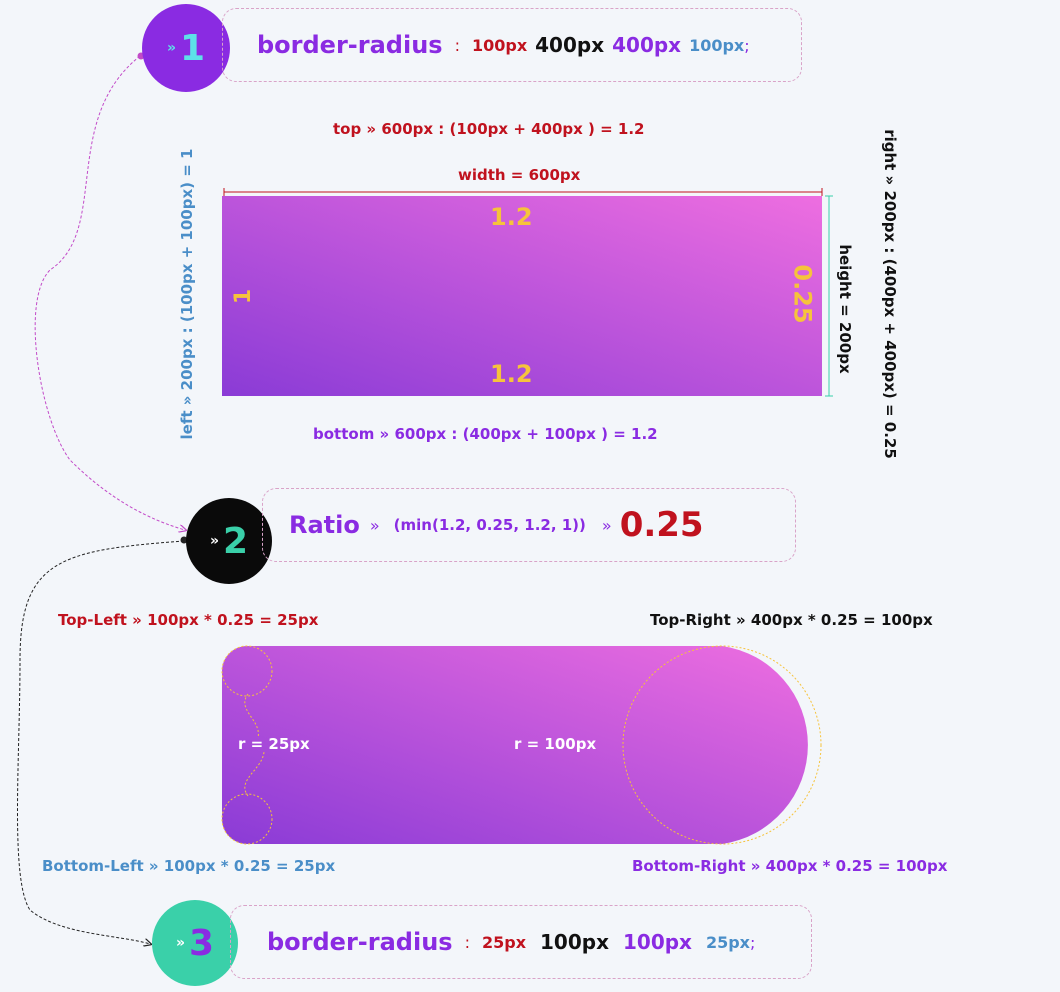 Image resolution: width=1060 pixels, height=992 pixels. I want to click on ratio-result: 0.25, so click(661, 525).